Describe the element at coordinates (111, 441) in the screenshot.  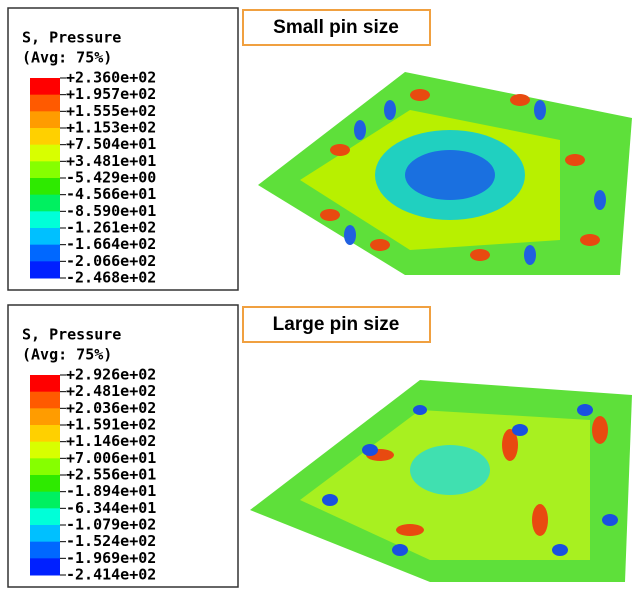
I see `legend-value: +1.146e+02` at that location.